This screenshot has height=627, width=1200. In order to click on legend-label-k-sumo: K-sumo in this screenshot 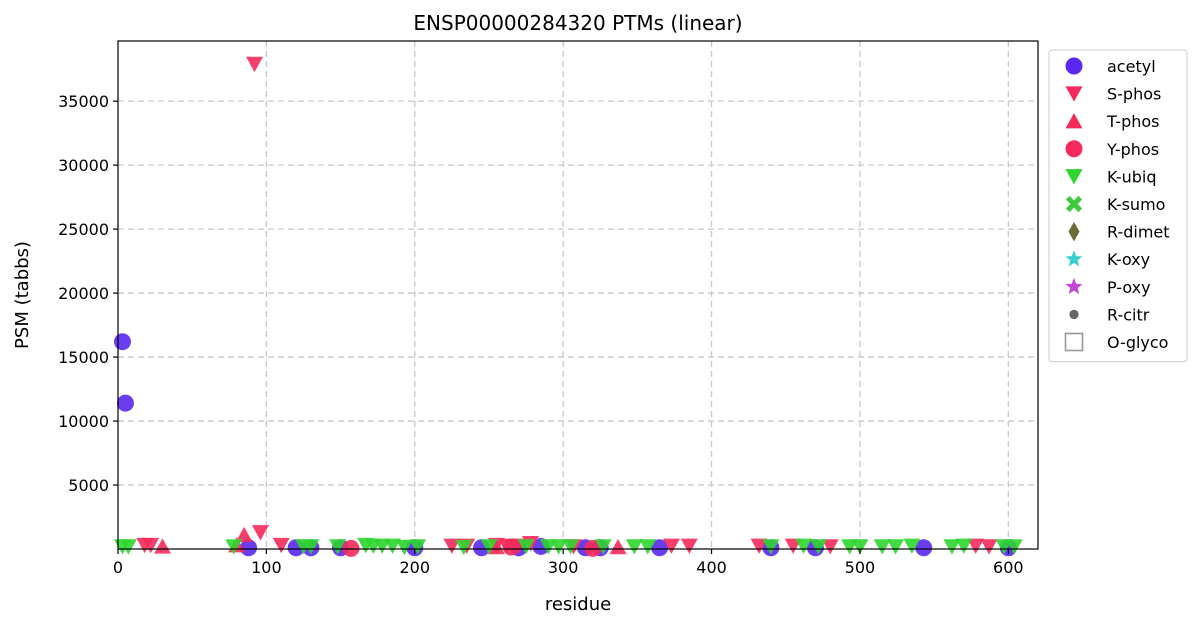, I will do `click(1136, 204)`.